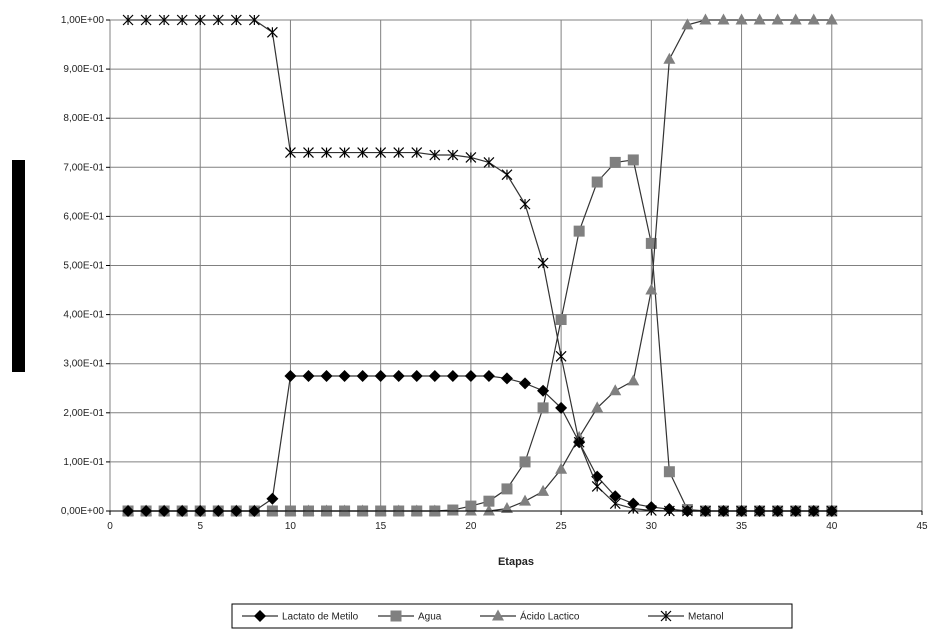 This screenshot has width=933, height=632. Describe the element at coordinates (381, 526) in the screenshot. I see `x-tick-label: 15` at that location.